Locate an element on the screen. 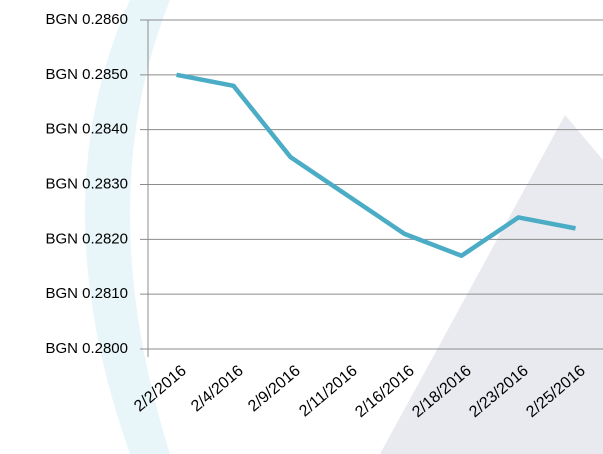 This screenshot has width=603, height=454. y-tick-label: BGN 0.2860 is located at coordinates (86, 19).